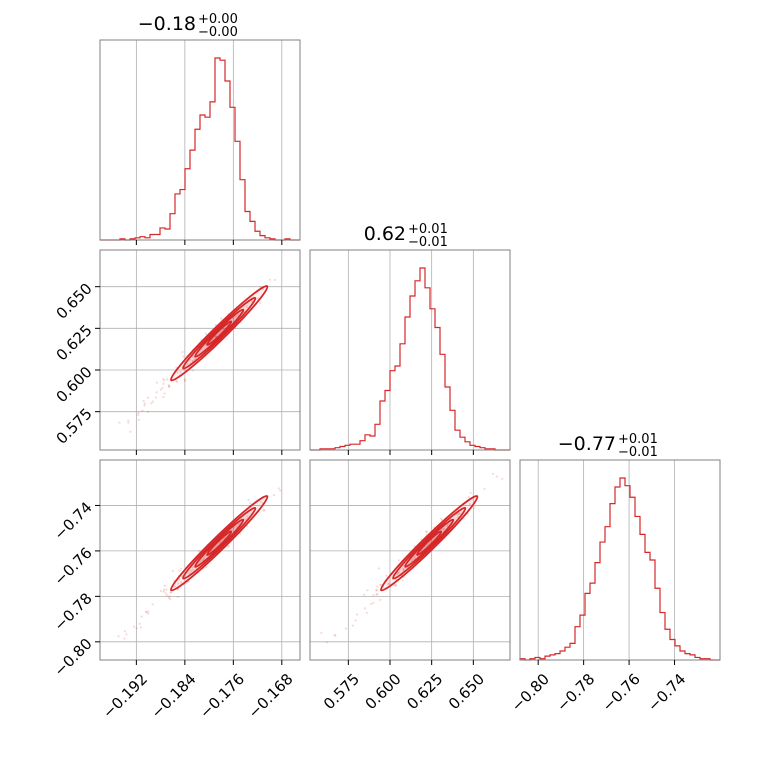 This screenshot has width=760, height=760. What do you see at coordinates (621, 692) in the screenshot?
I see `x-tick-label: −0.76` at bounding box center [621, 692].